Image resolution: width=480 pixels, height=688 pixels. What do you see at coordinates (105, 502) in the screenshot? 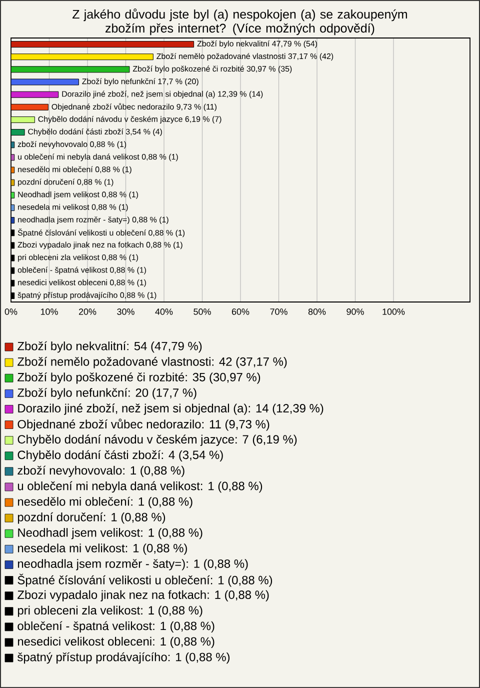
I see `legend-label: nesedělo mi oblečení: 1 (0,88 %)` at bounding box center [105, 502].